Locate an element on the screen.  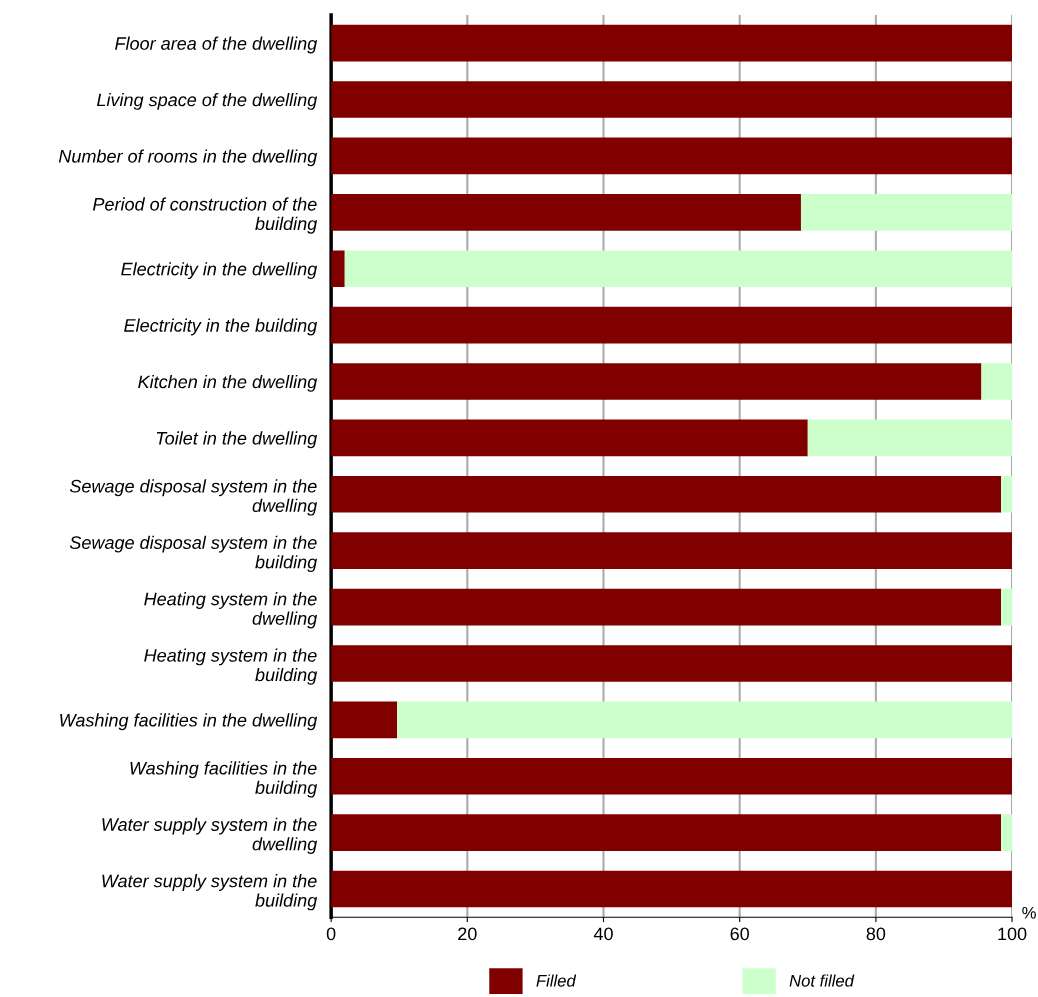
y-tick-label: Electricity in the building is located at coordinates (221, 327).